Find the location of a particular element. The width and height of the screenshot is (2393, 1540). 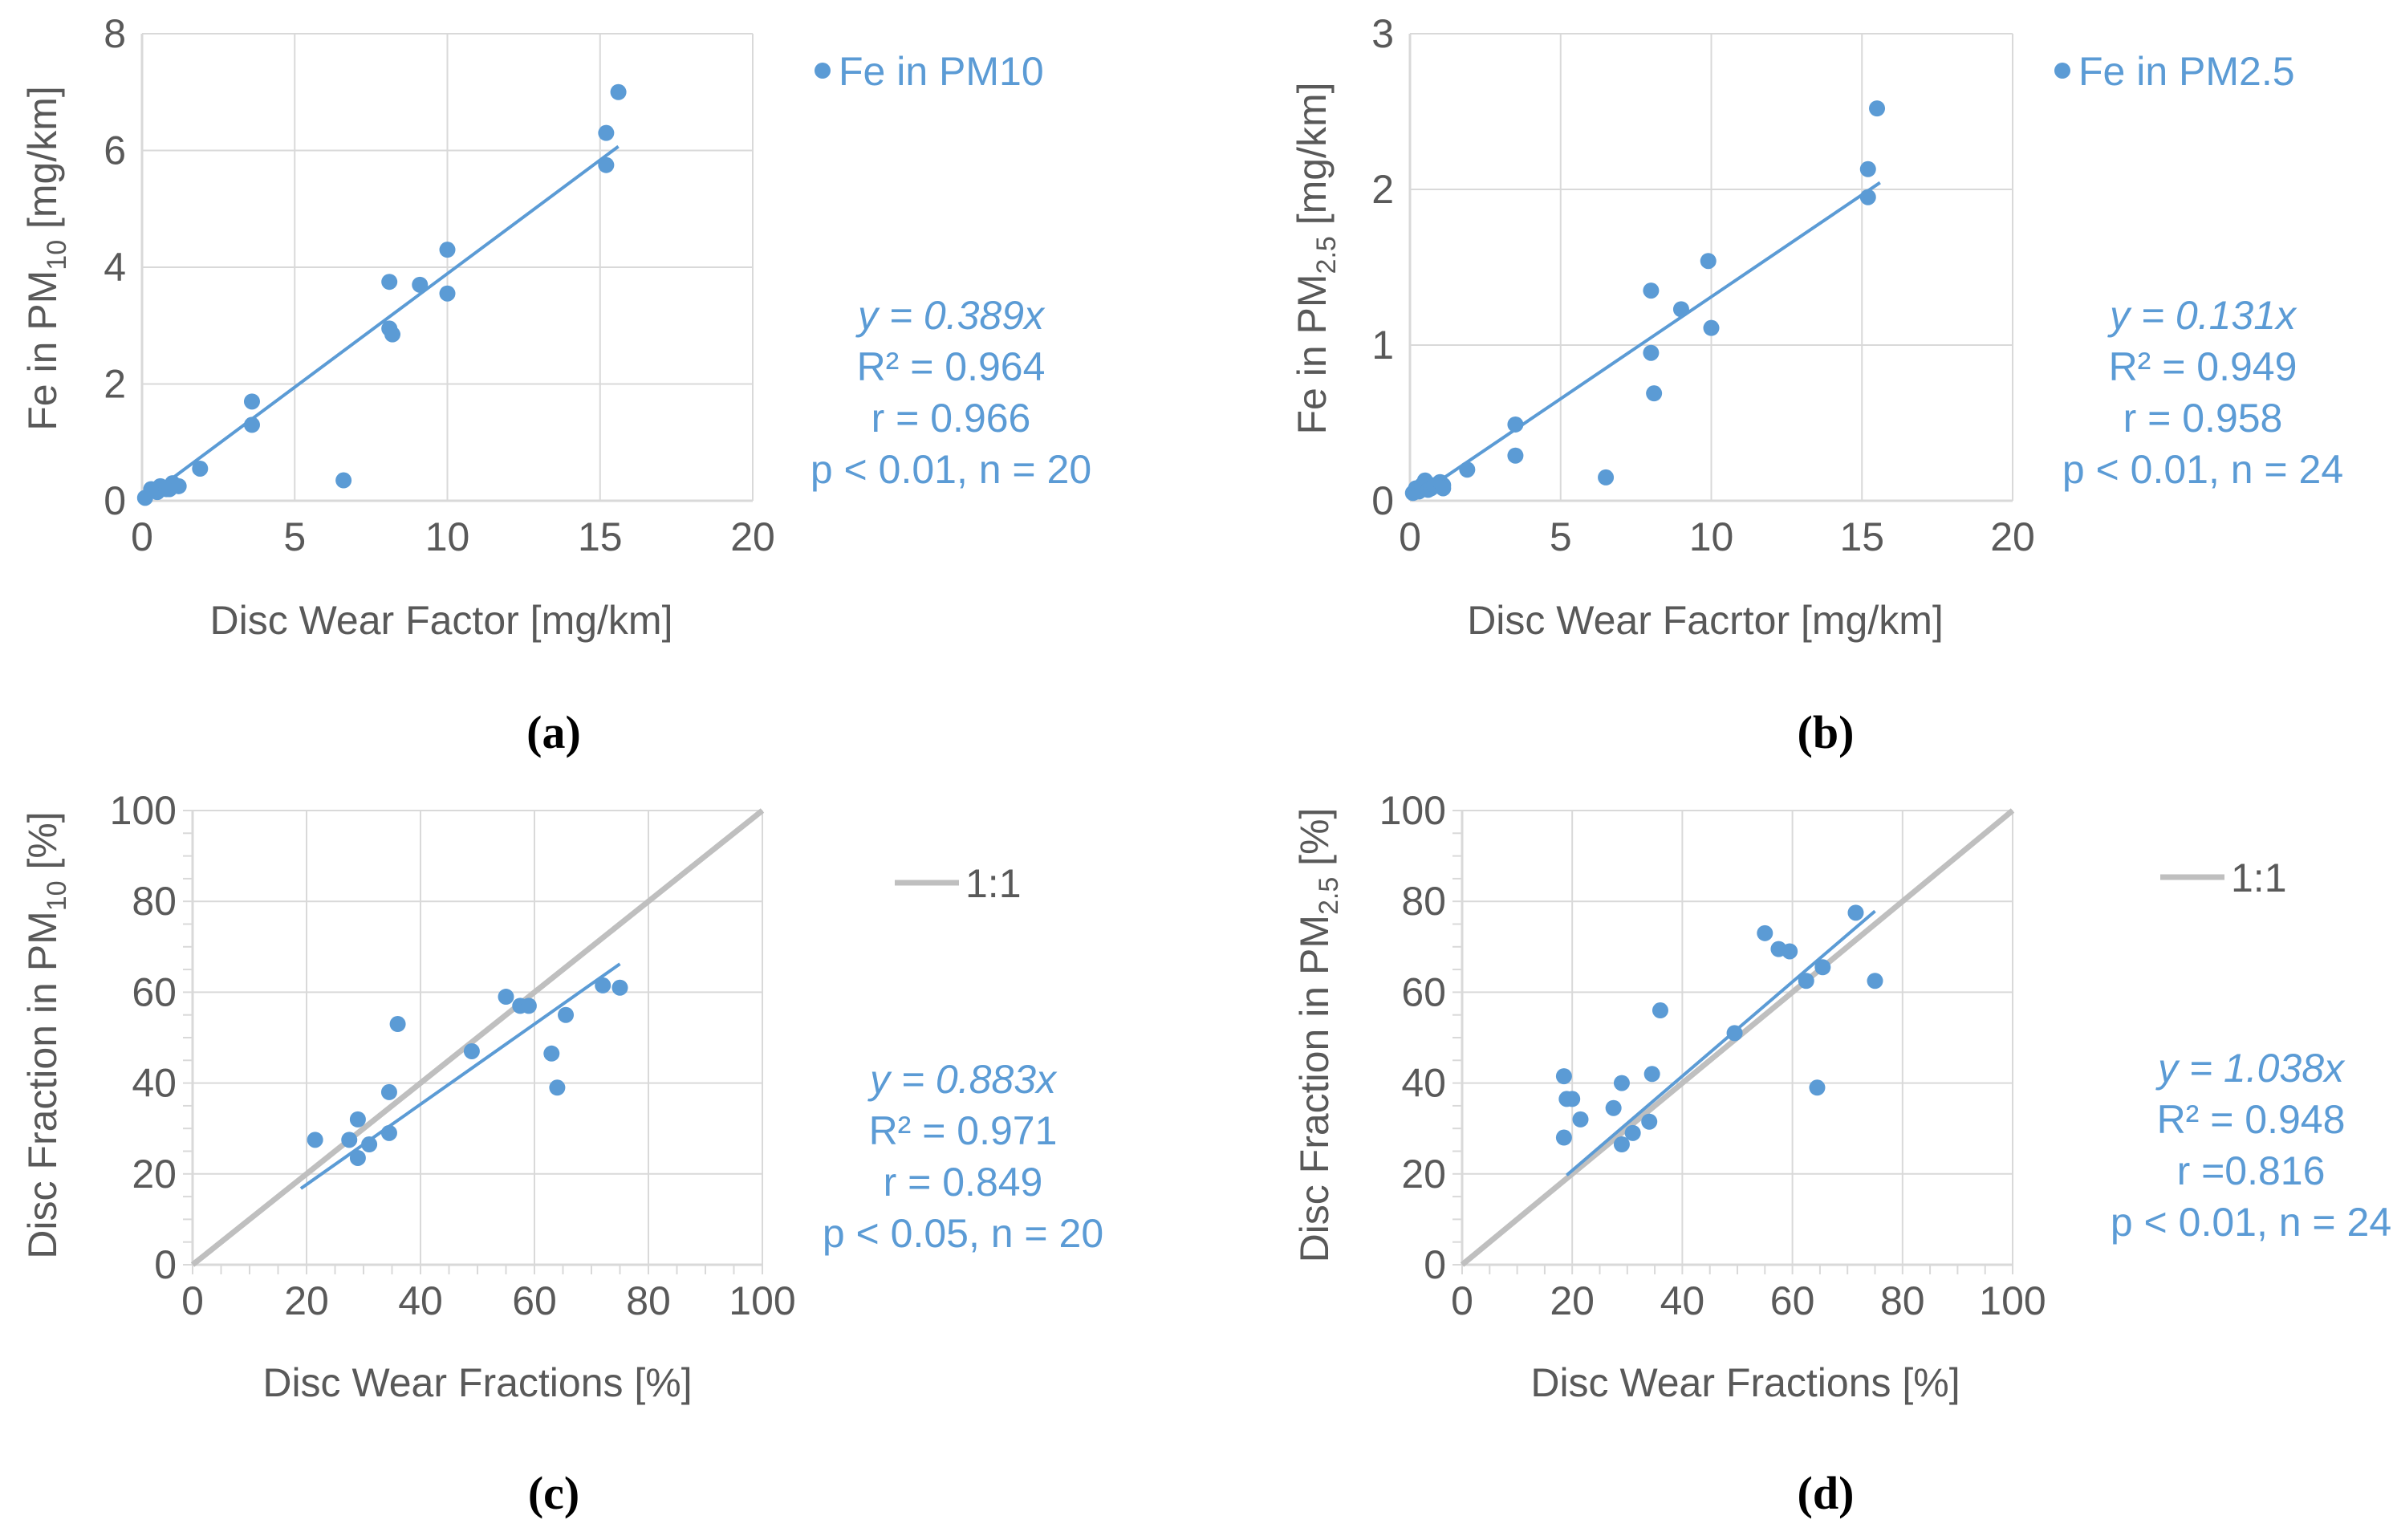

panel-b-y-tick-label: 2 is located at coordinates (1382, 189).